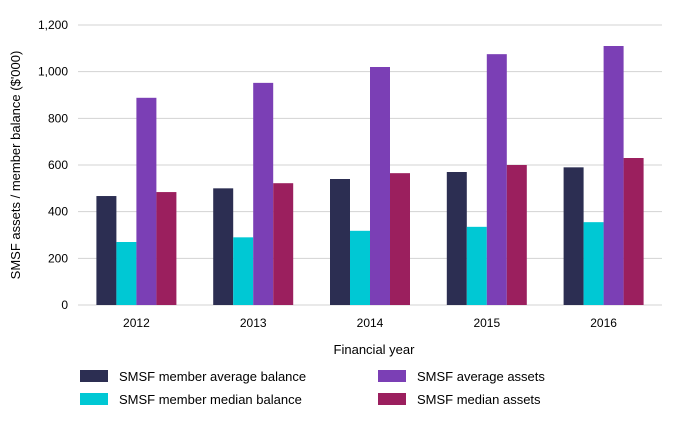 Image resolution: width=689 pixels, height=431 pixels. Describe the element at coordinates (375, 349) in the screenshot. I see `x-axis-title: Financial year` at that location.